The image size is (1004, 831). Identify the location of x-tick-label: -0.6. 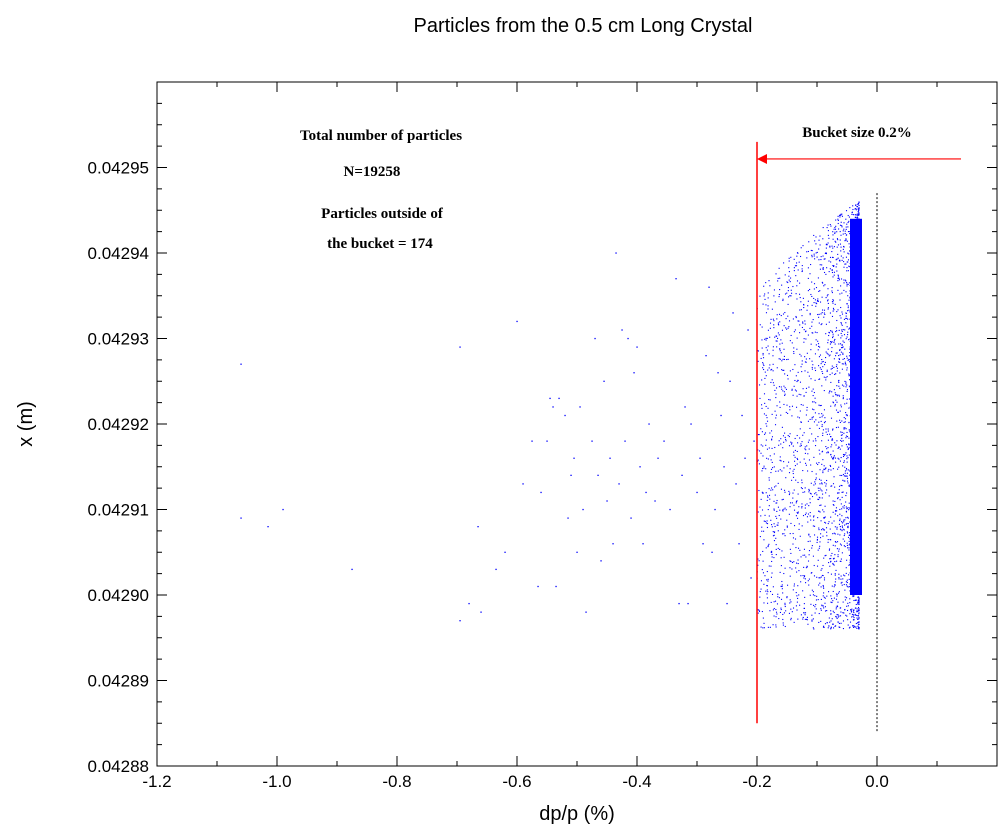
(516, 781).